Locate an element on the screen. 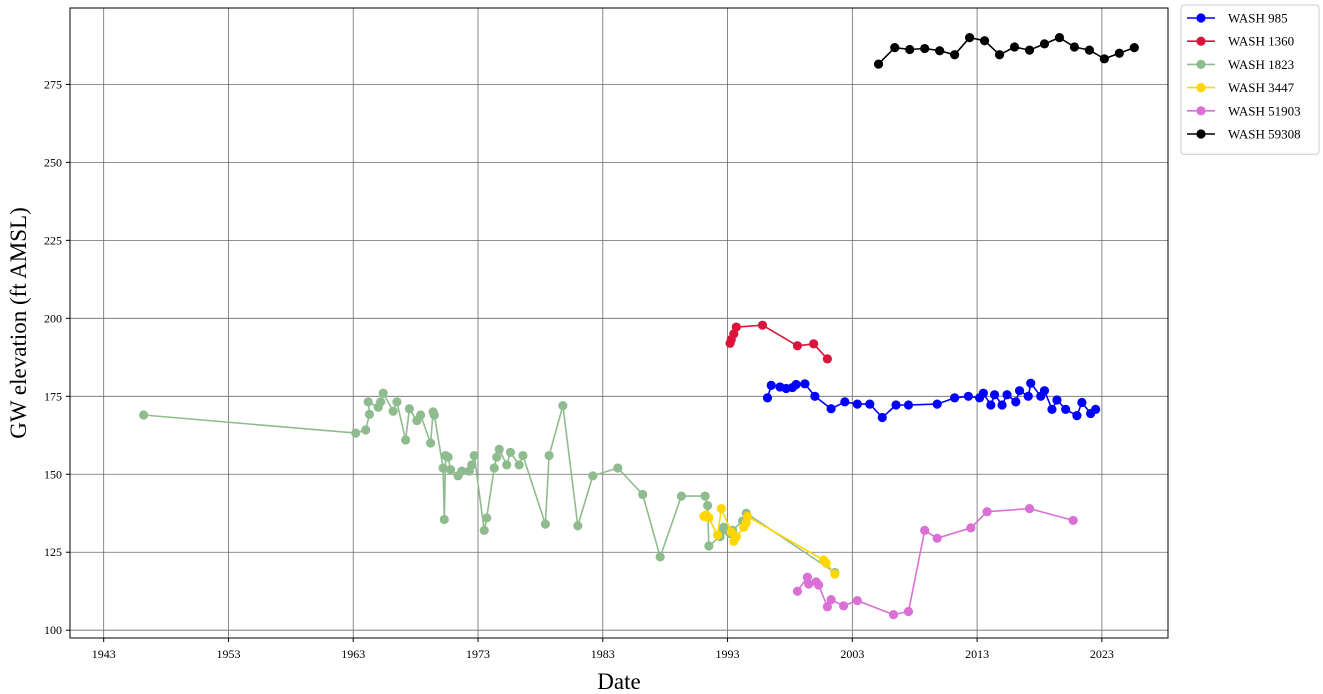 The height and width of the screenshot is (694, 1323). legend-box is located at coordinates (1250, 79).